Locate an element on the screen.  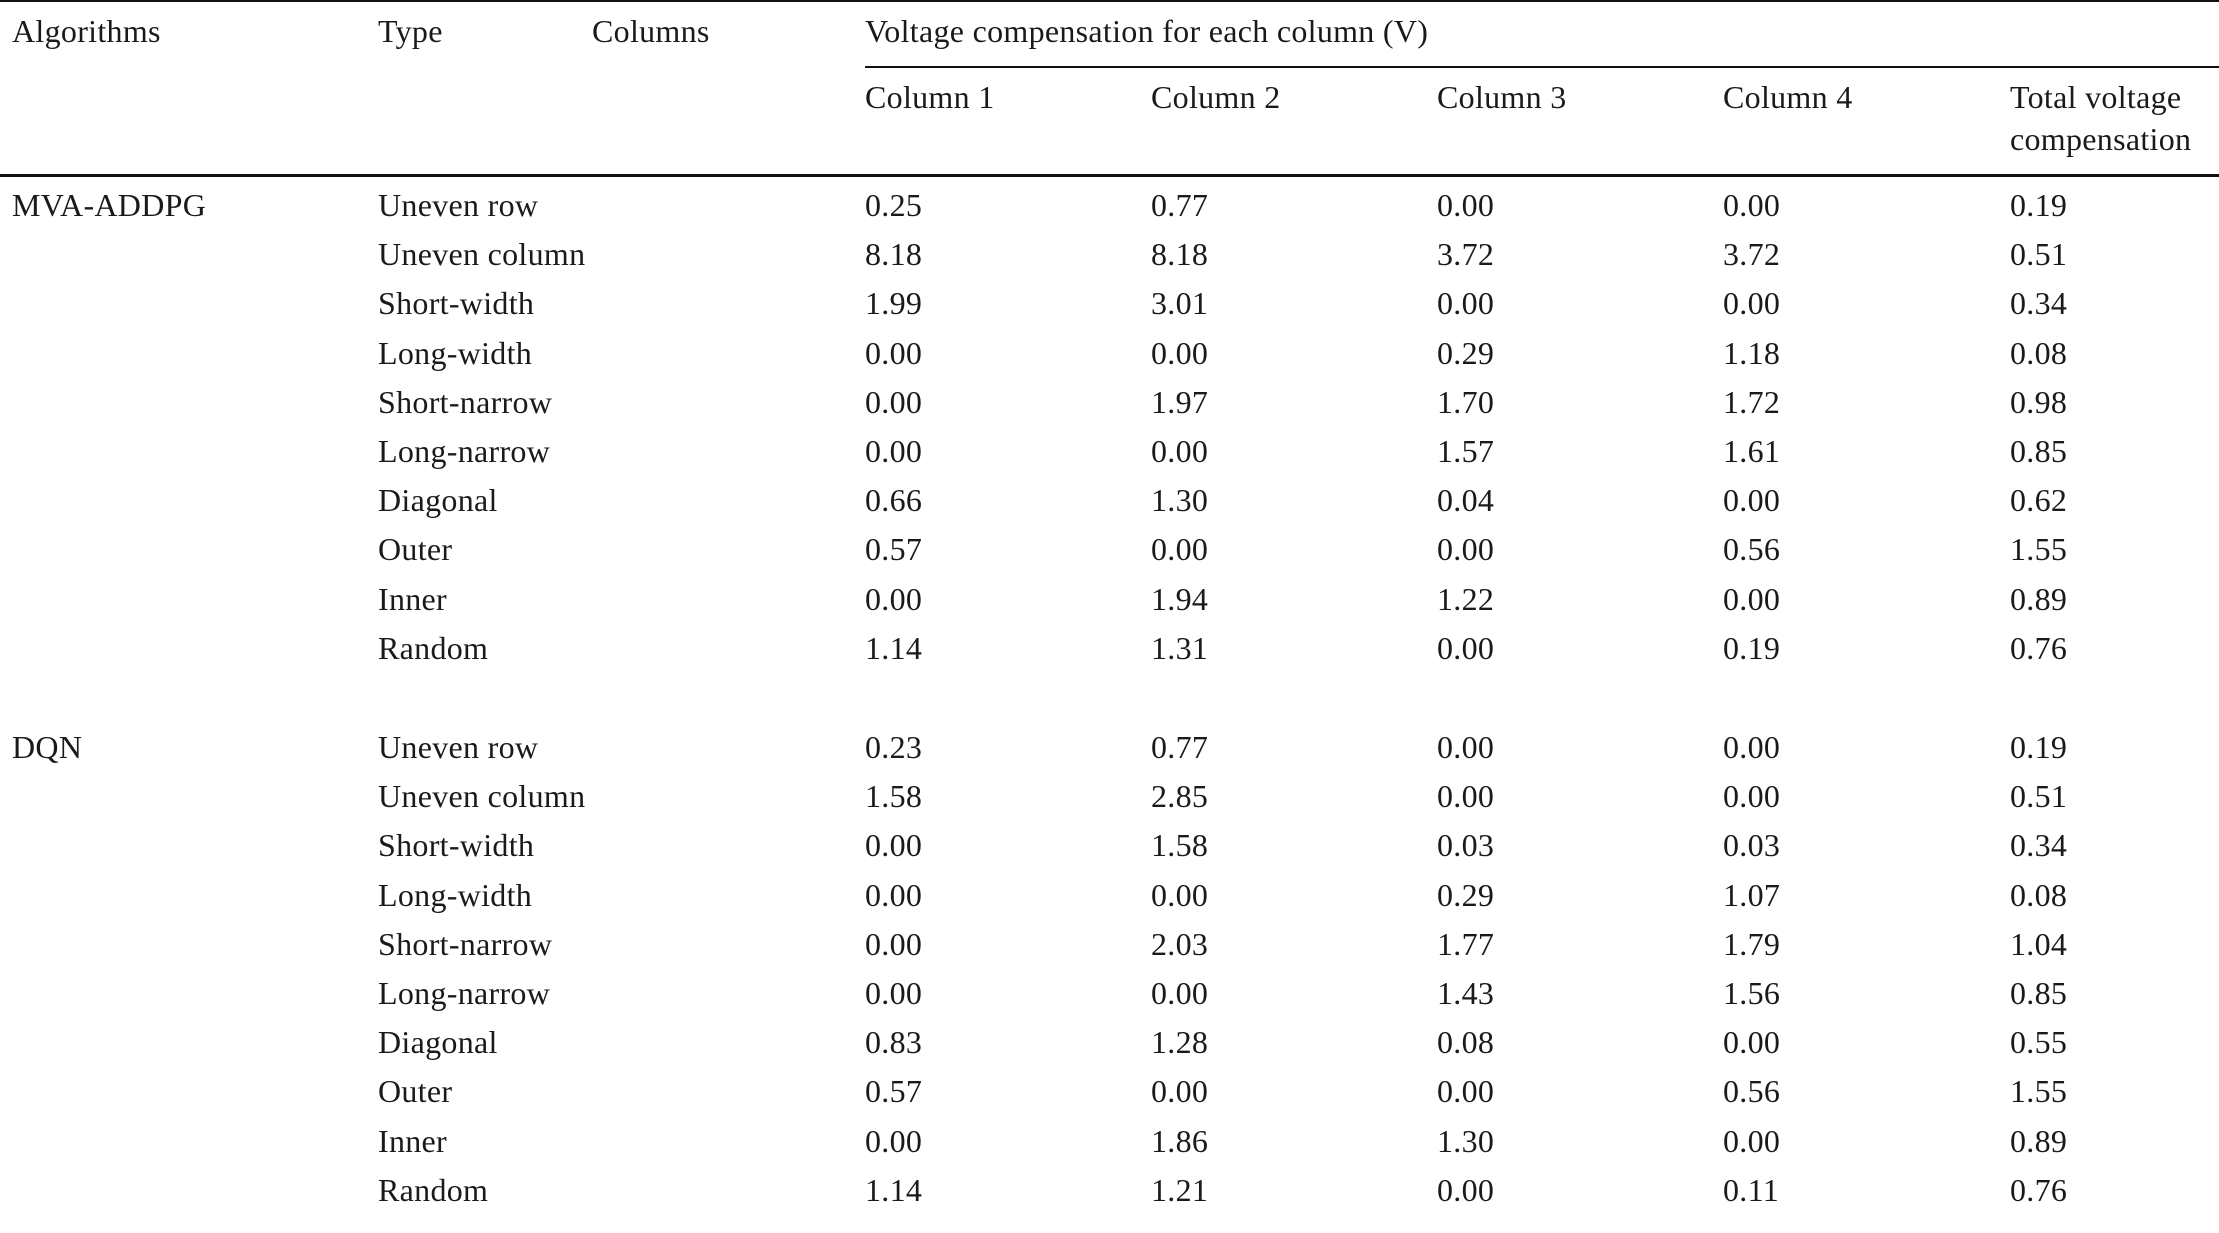
cell-column-1: 0.23 is located at coordinates (894, 747).